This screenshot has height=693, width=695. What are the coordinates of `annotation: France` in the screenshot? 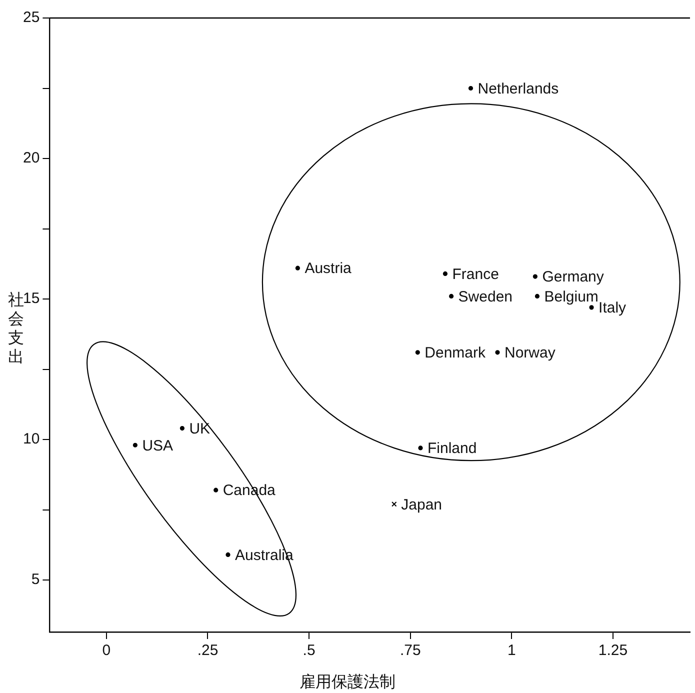 It's located at (475, 274).